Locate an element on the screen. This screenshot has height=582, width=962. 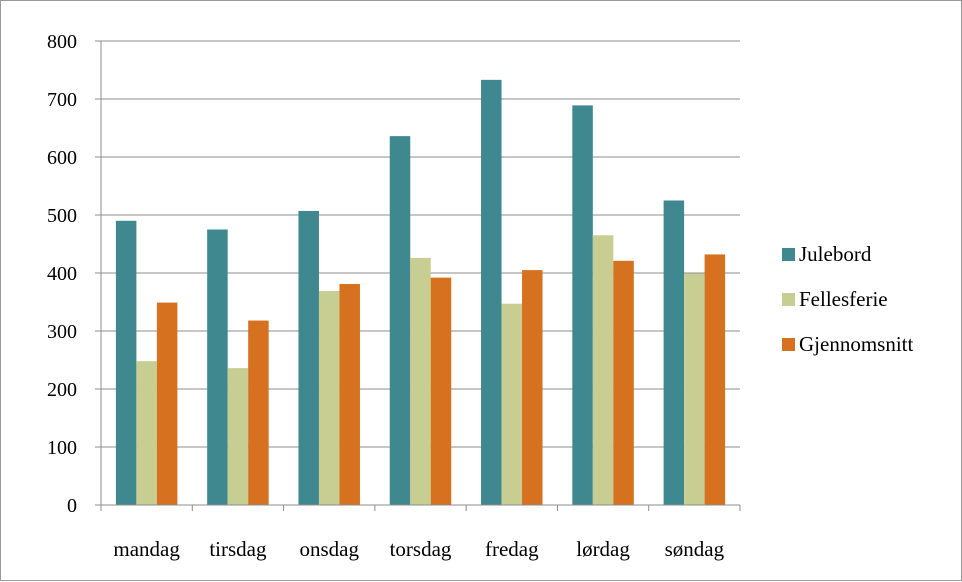
bar-fellesferie-onsdag is located at coordinates (329, 397).